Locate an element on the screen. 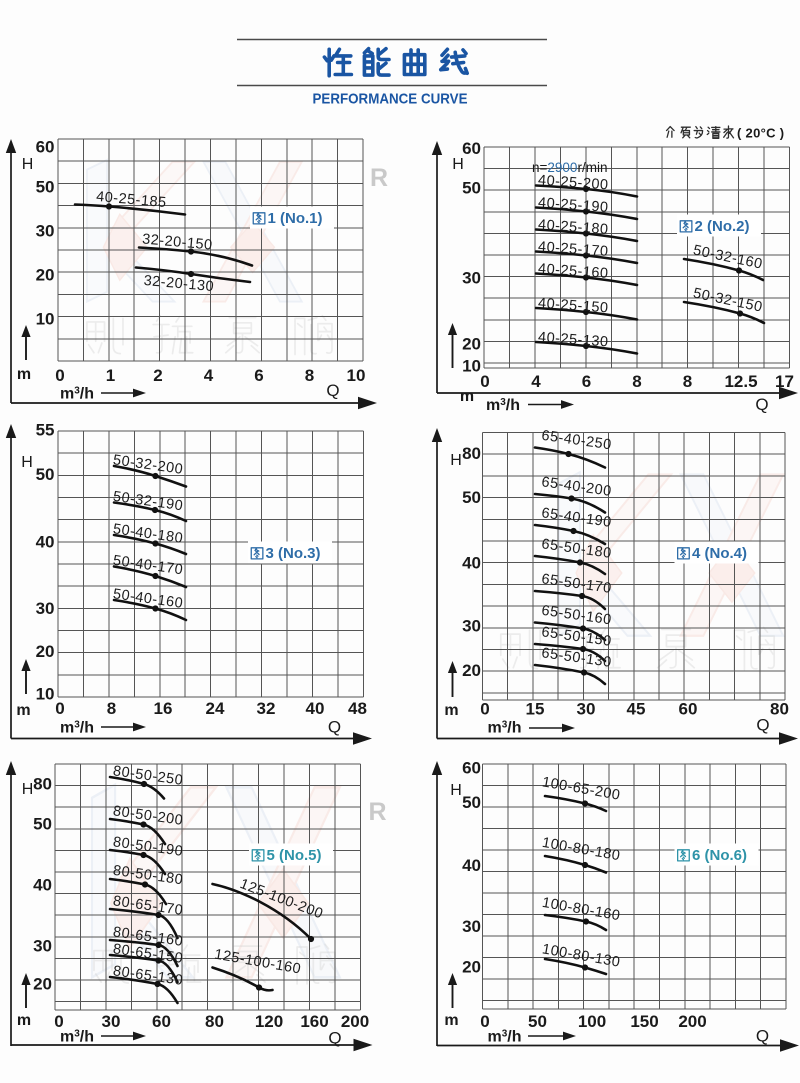  svg-text: 32 is located at coordinates (266, 708).